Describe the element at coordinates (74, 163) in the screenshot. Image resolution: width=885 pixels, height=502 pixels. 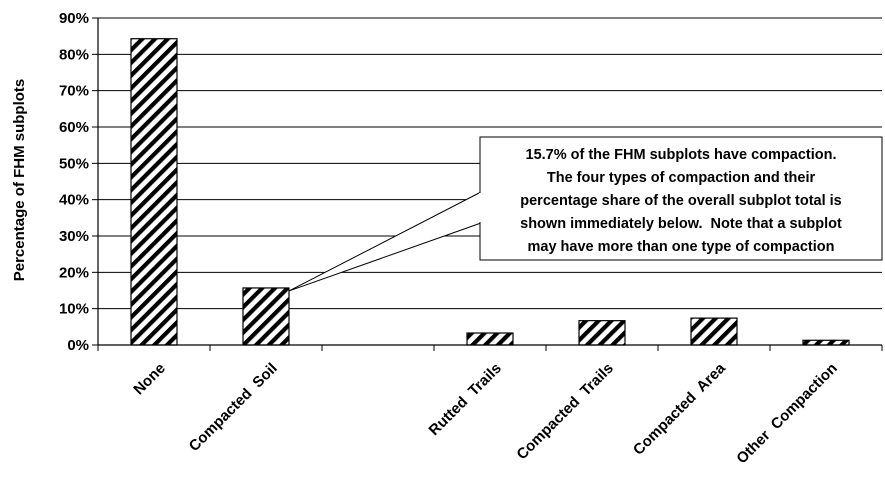
I see `y-tick-label: 50%` at that location.